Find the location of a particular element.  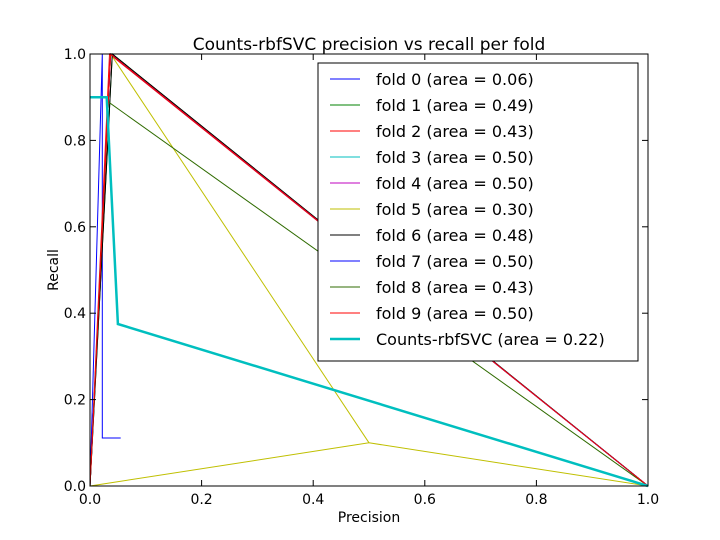

x-tick-label: 0.2 is located at coordinates (201, 500).